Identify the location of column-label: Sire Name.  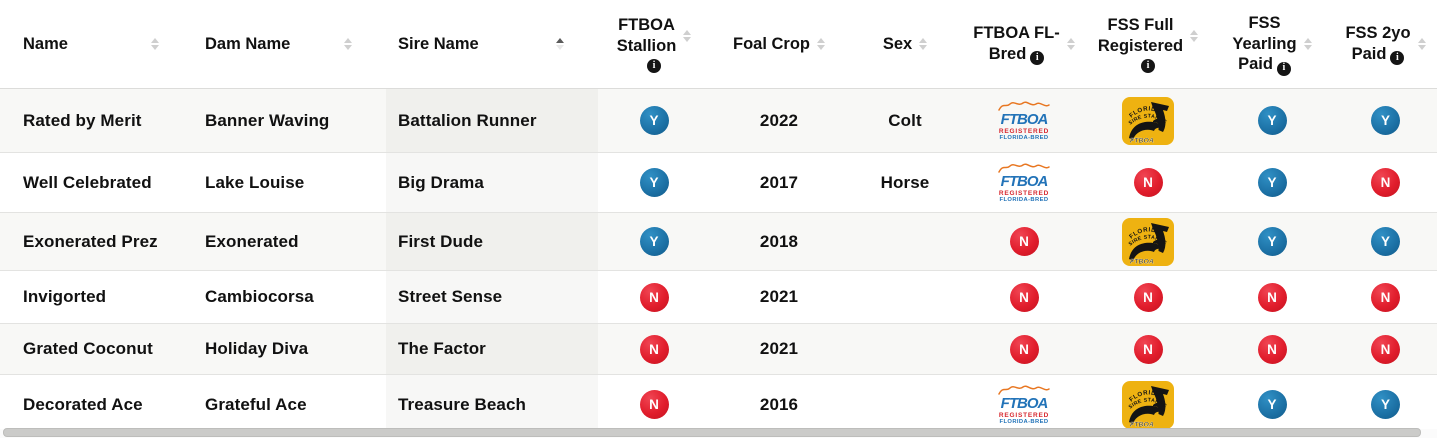
(438, 43).